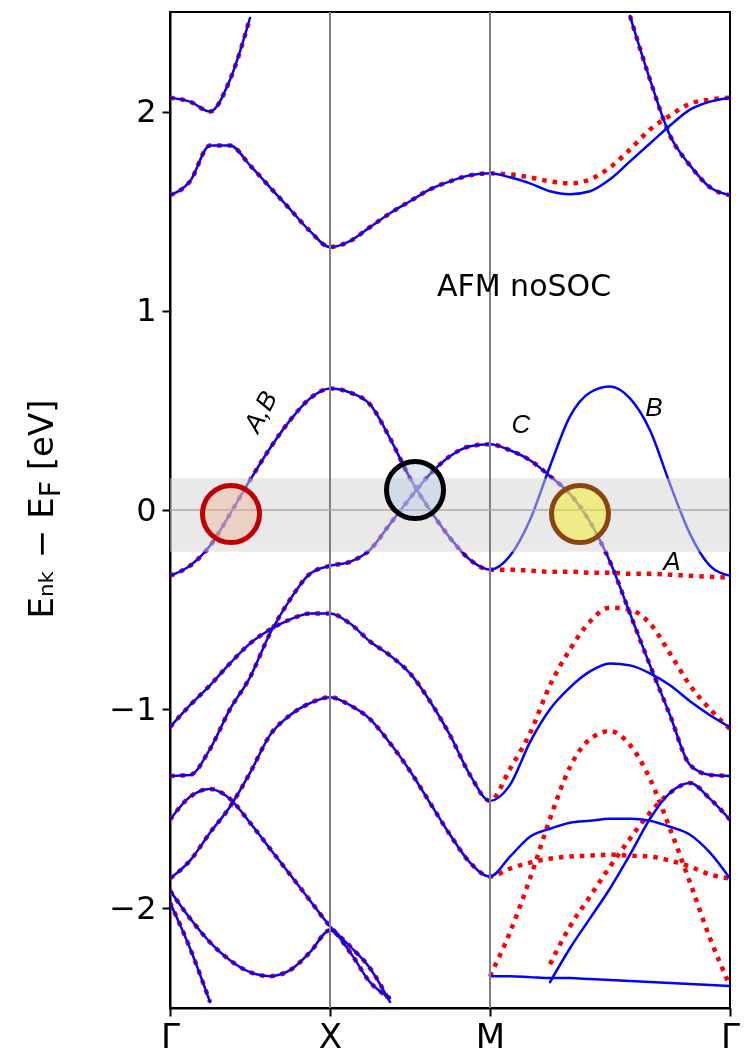 The width and height of the screenshot is (746, 1062). What do you see at coordinates (330, 1035) in the screenshot?
I see `x-tick-label: X` at bounding box center [330, 1035].